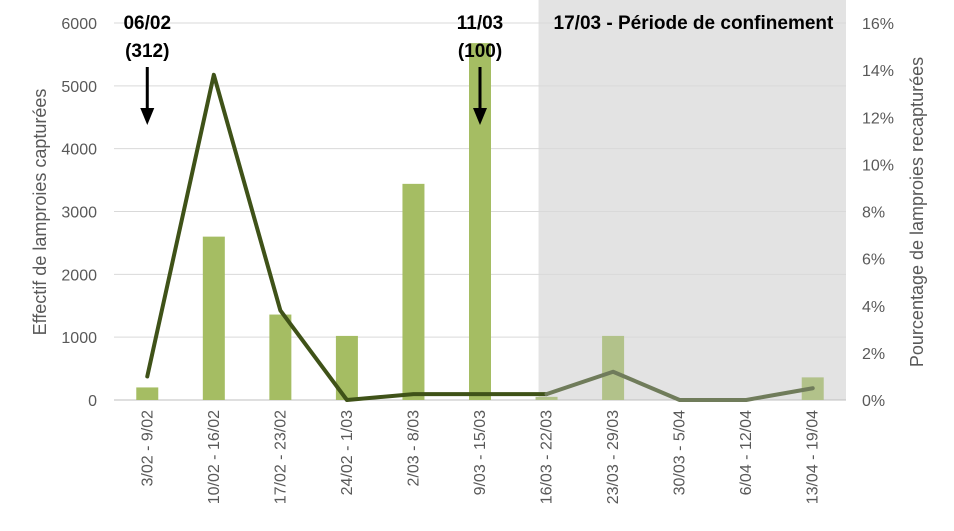 Image resolution: width=954 pixels, height=531 pixels. Describe the element at coordinates (79, 87) in the screenshot. I see `y-tick-label: 5000` at that location.